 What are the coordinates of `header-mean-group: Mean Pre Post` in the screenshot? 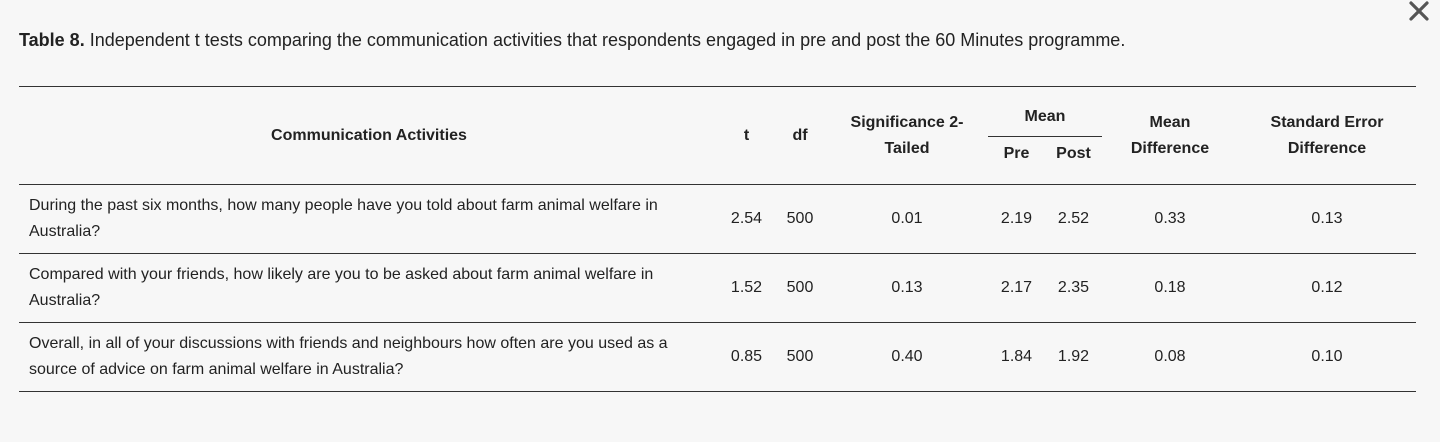 It's located at (1045, 135).